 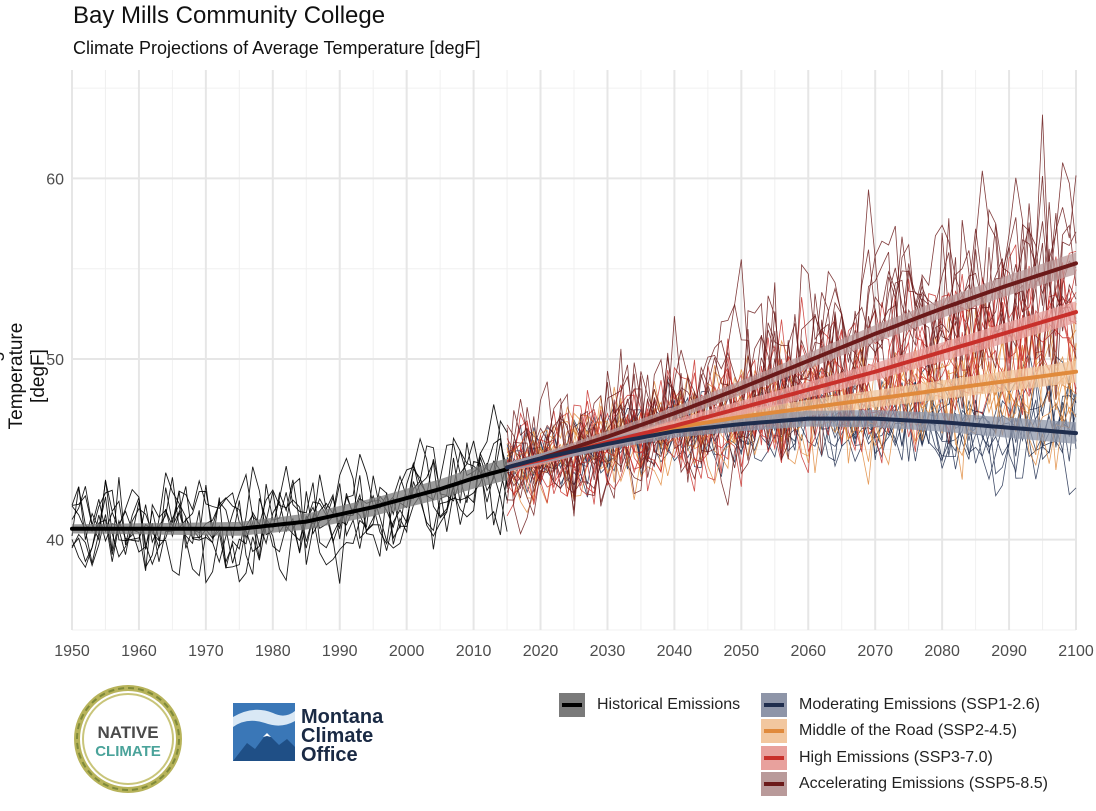 What do you see at coordinates (608, 651) in the screenshot?
I see `x-tick-label: 2030` at bounding box center [608, 651].